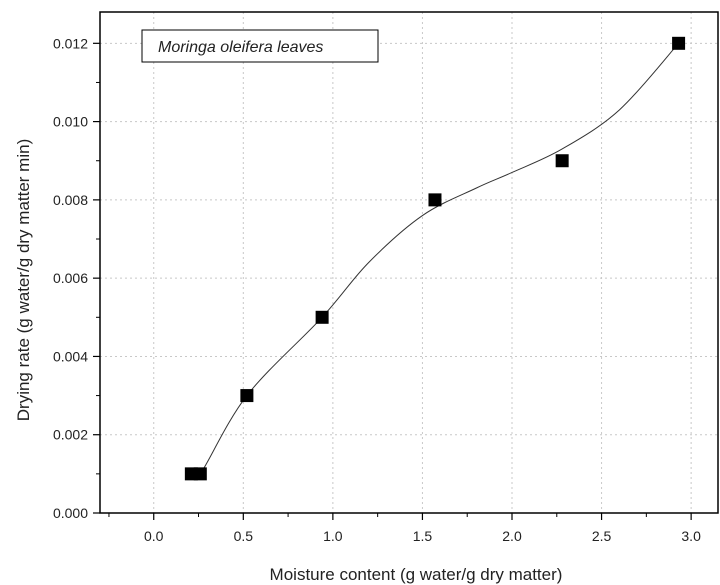 This screenshot has width=720, height=585. What do you see at coordinates (70, 278) in the screenshot?
I see `y-tick-label: 0.006` at bounding box center [70, 278].